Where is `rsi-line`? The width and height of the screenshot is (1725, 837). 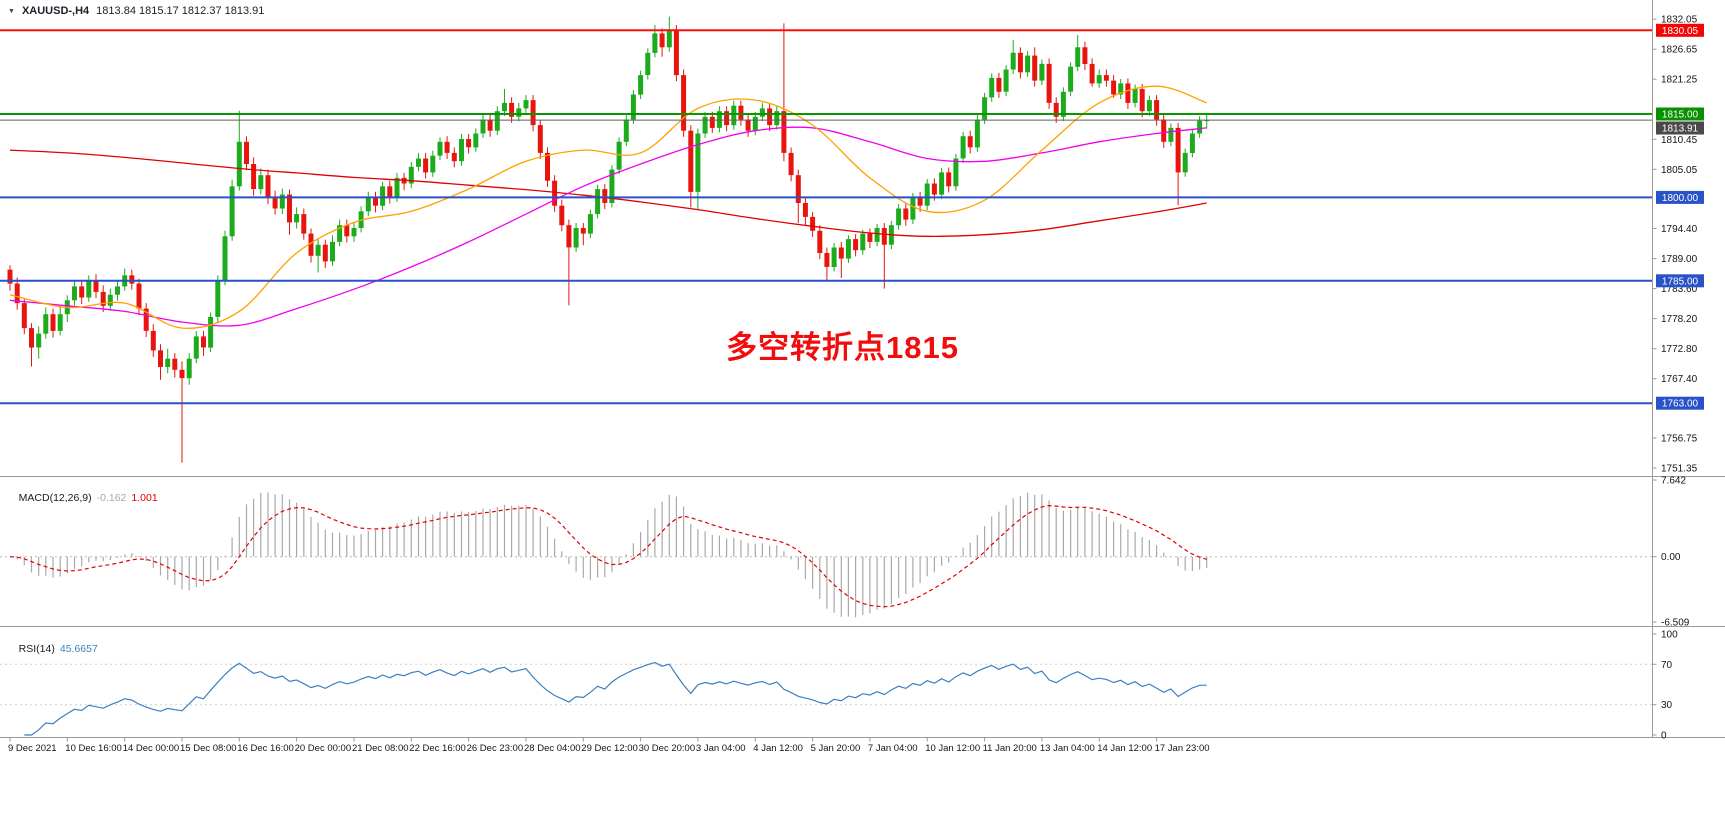
rsi-line is located at coordinates (615, 698).